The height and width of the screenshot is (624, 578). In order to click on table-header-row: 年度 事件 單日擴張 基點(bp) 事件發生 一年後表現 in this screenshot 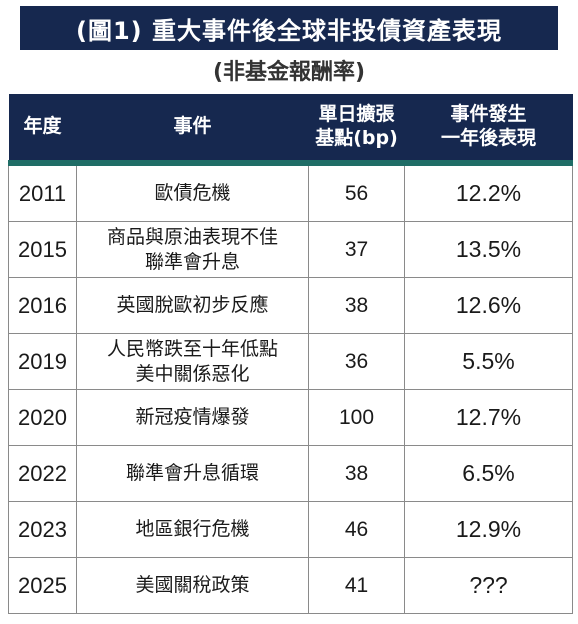, I will do `click(290, 128)`.